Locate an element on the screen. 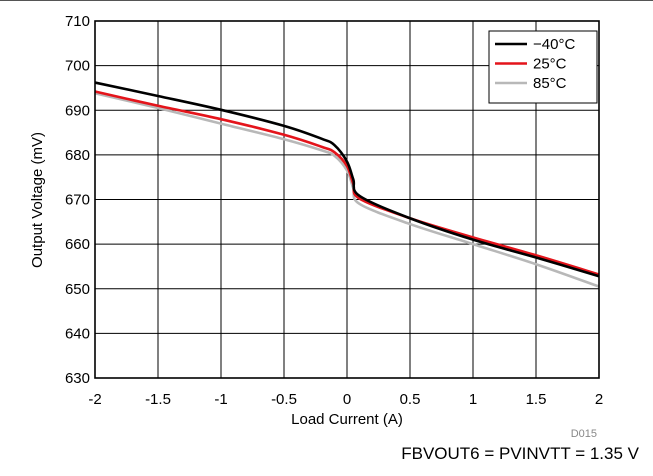 The image size is (653, 476). x-tick-labels: -2 -1.5 -1 -0.5 0 0.5 1 1.5 2 is located at coordinates (345, 399).